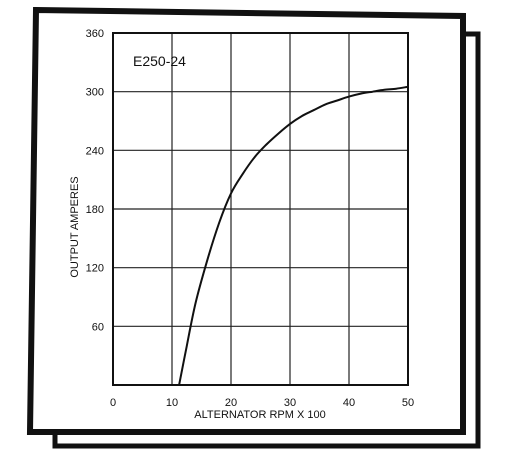 This screenshot has height=468, width=507. I want to click on x-tick-label: 50, so click(408, 403).